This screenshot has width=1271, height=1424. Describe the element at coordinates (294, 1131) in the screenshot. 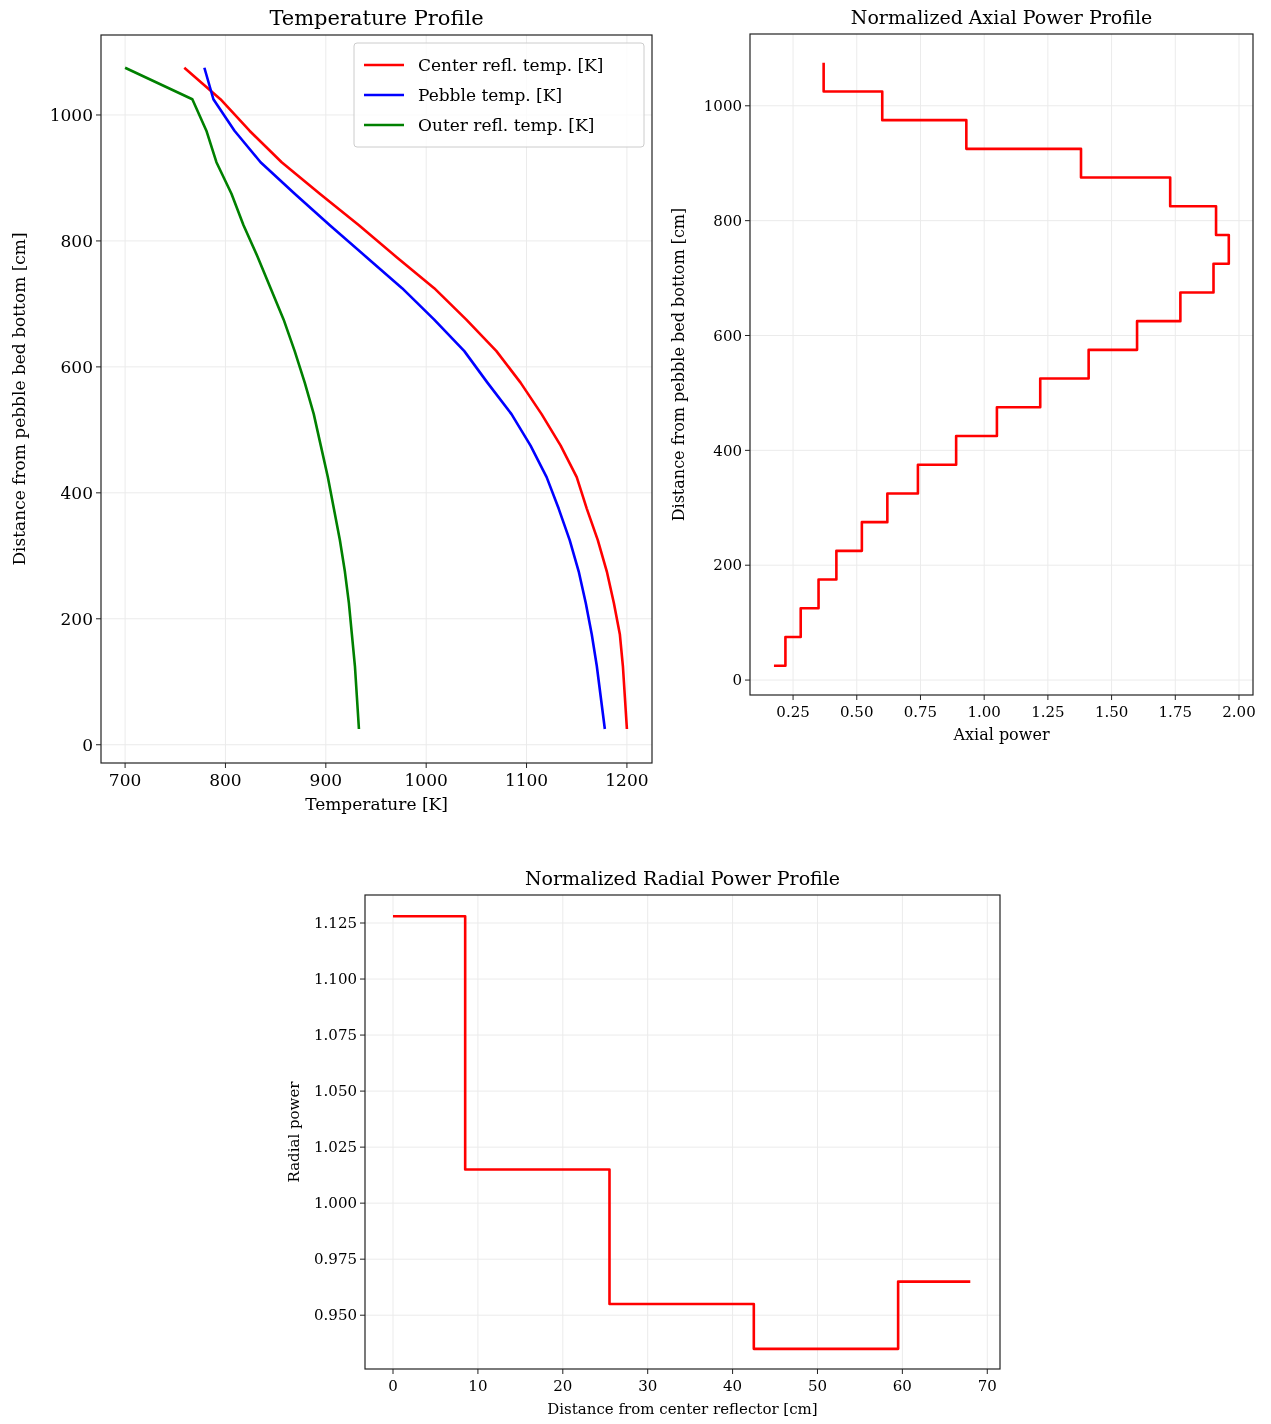

I see `y-axis-title: Radial power` at that location.